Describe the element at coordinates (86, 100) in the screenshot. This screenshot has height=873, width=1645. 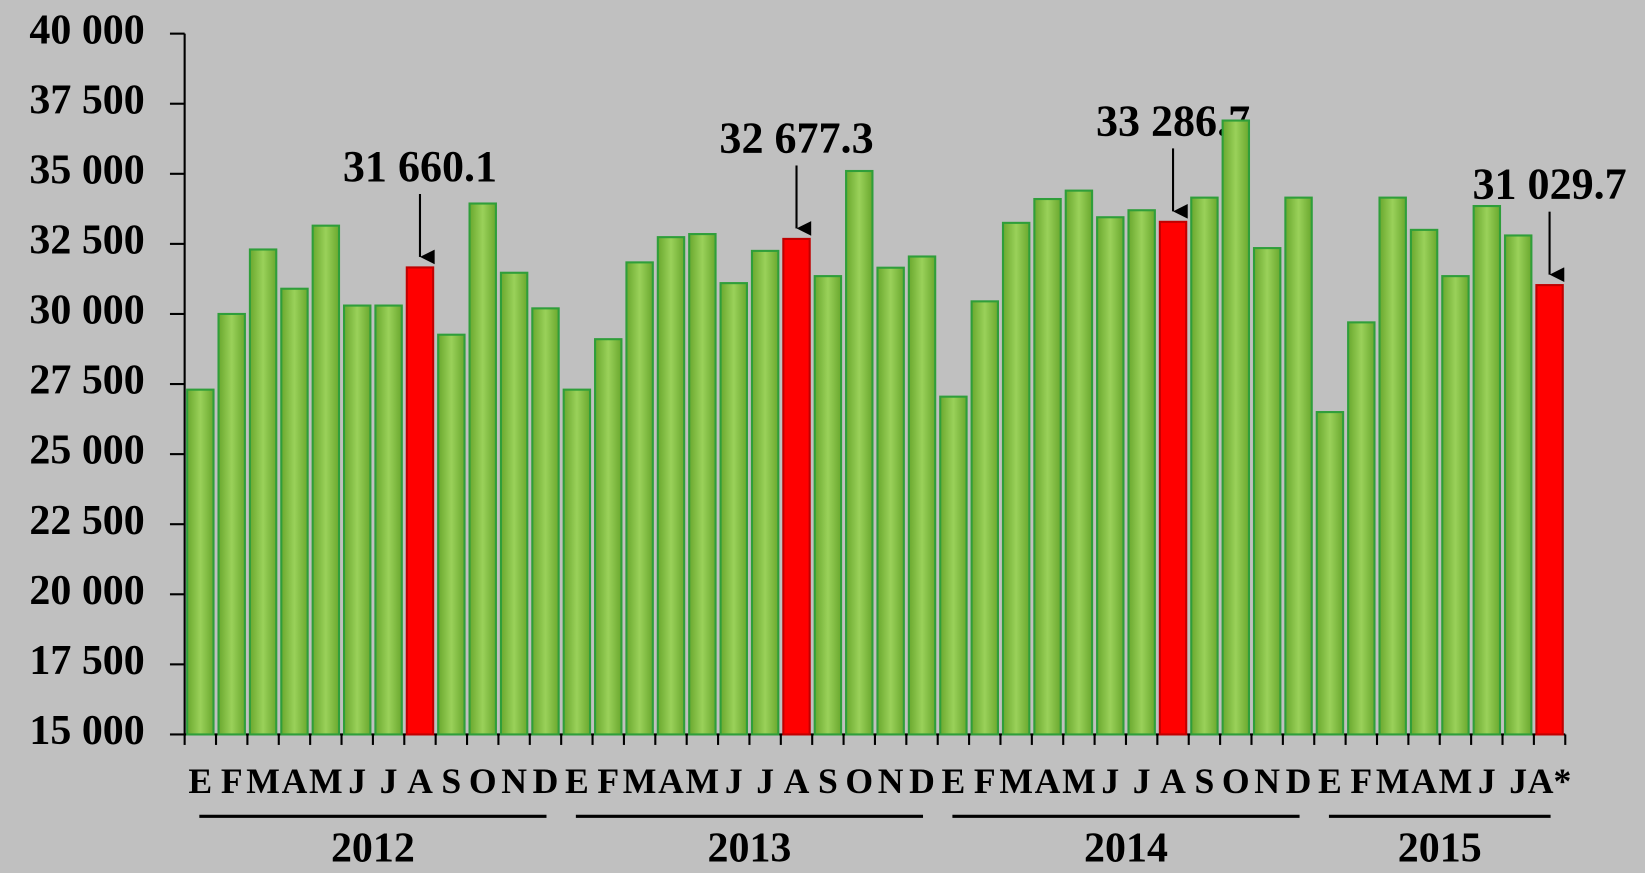
I see `y-tick-label: 37 500` at that location.